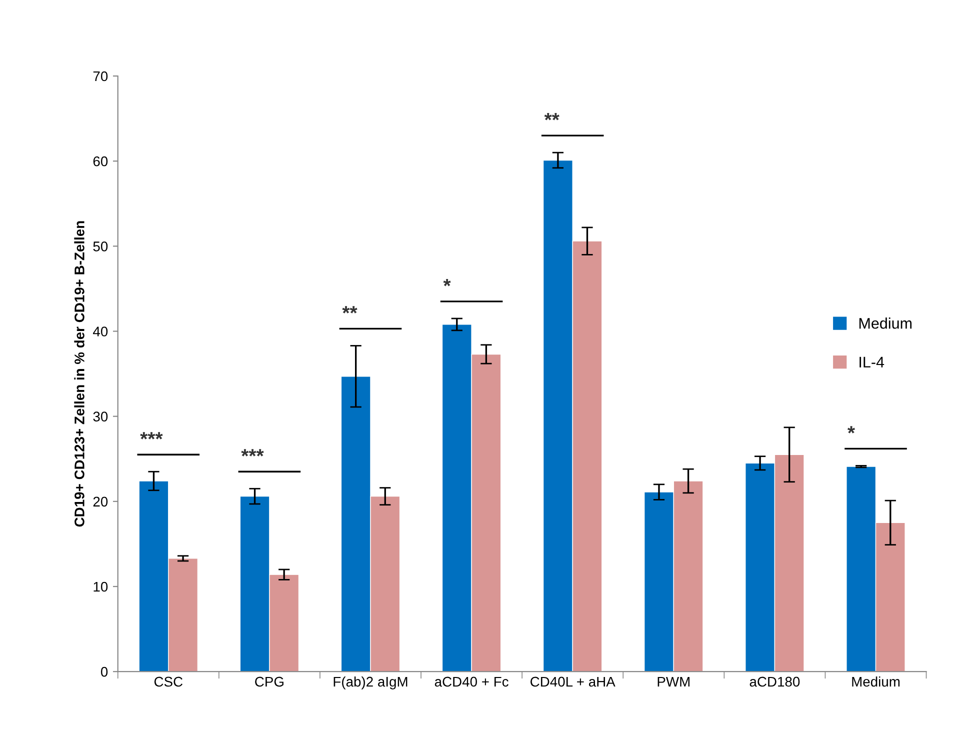 The height and width of the screenshot is (738, 974). What do you see at coordinates (100, 331) in the screenshot?
I see `y-tick-label: 40` at bounding box center [100, 331].